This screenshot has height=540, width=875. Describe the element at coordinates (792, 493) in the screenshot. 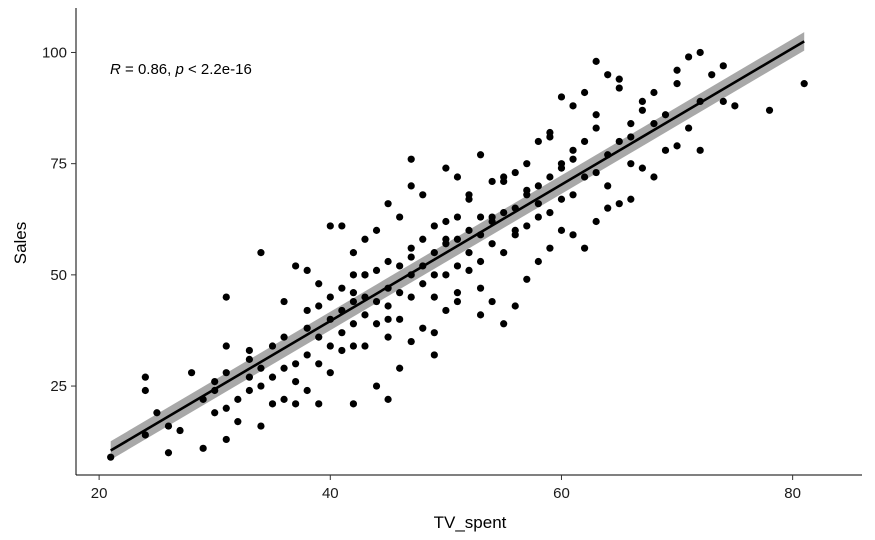

I see `x-tick-label: 80` at that location.